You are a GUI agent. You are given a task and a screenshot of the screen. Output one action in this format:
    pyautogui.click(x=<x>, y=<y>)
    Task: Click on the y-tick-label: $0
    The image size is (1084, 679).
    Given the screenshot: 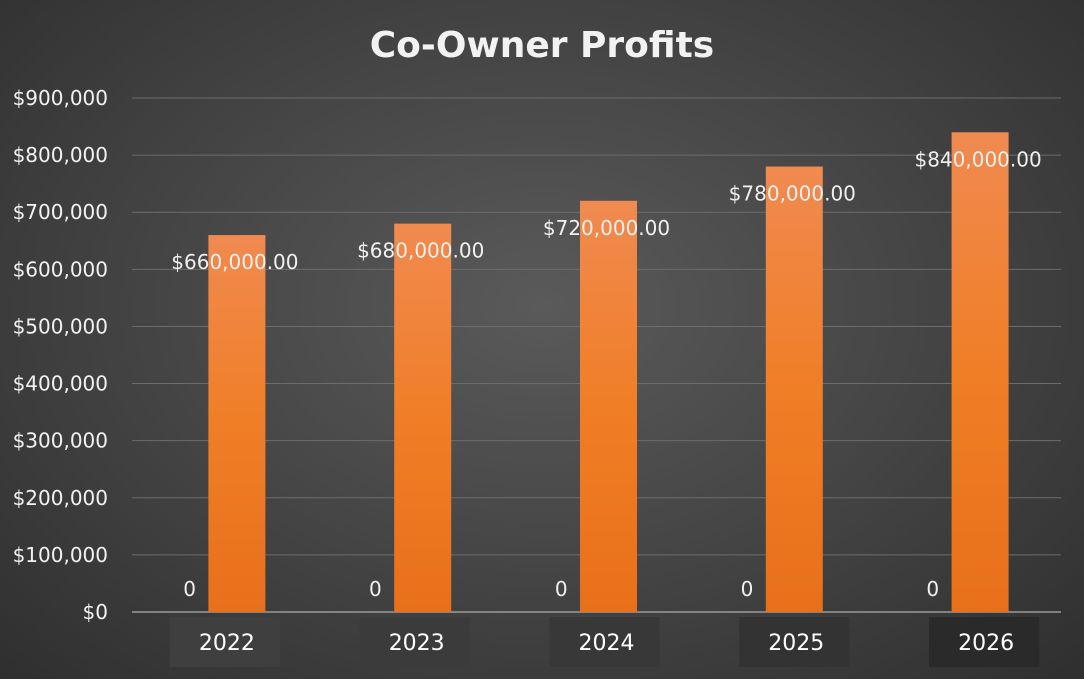 What is the action you would take?
    pyautogui.click(x=95, y=612)
    